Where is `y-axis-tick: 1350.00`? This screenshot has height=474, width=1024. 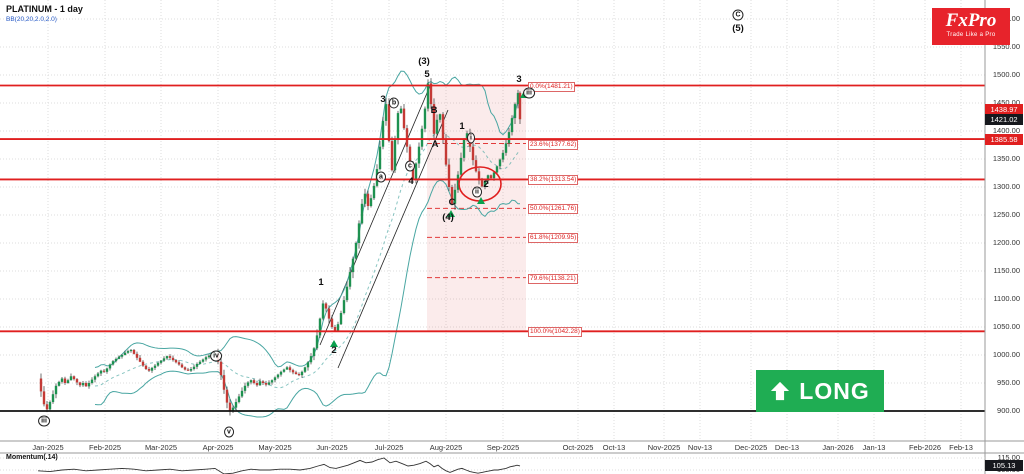 y-axis-tick: 1350.00 is located at coordinates (1006, 158).